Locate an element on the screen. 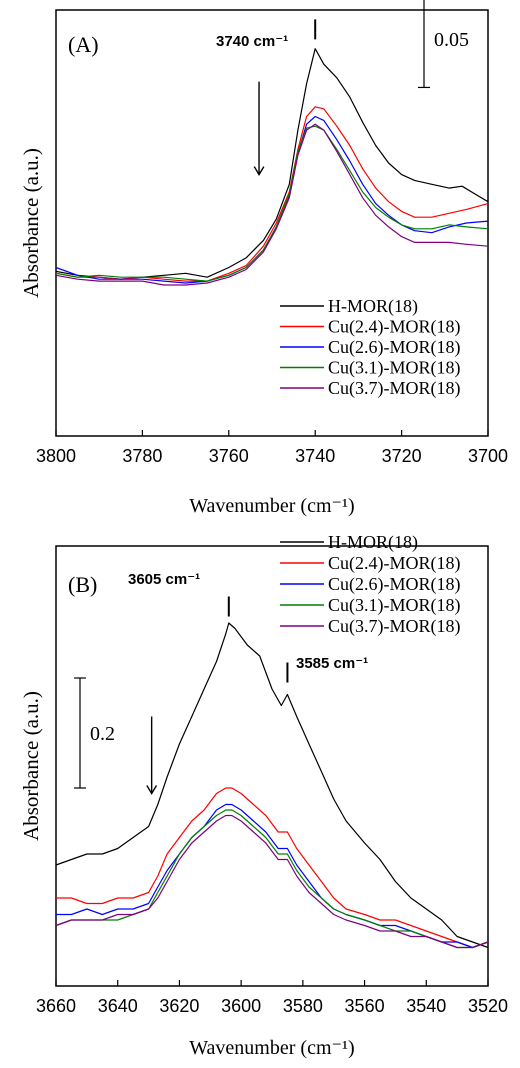 The image size is (520, 1068). scale-bar-label: 0.2 is located at coordinates (102, 734).